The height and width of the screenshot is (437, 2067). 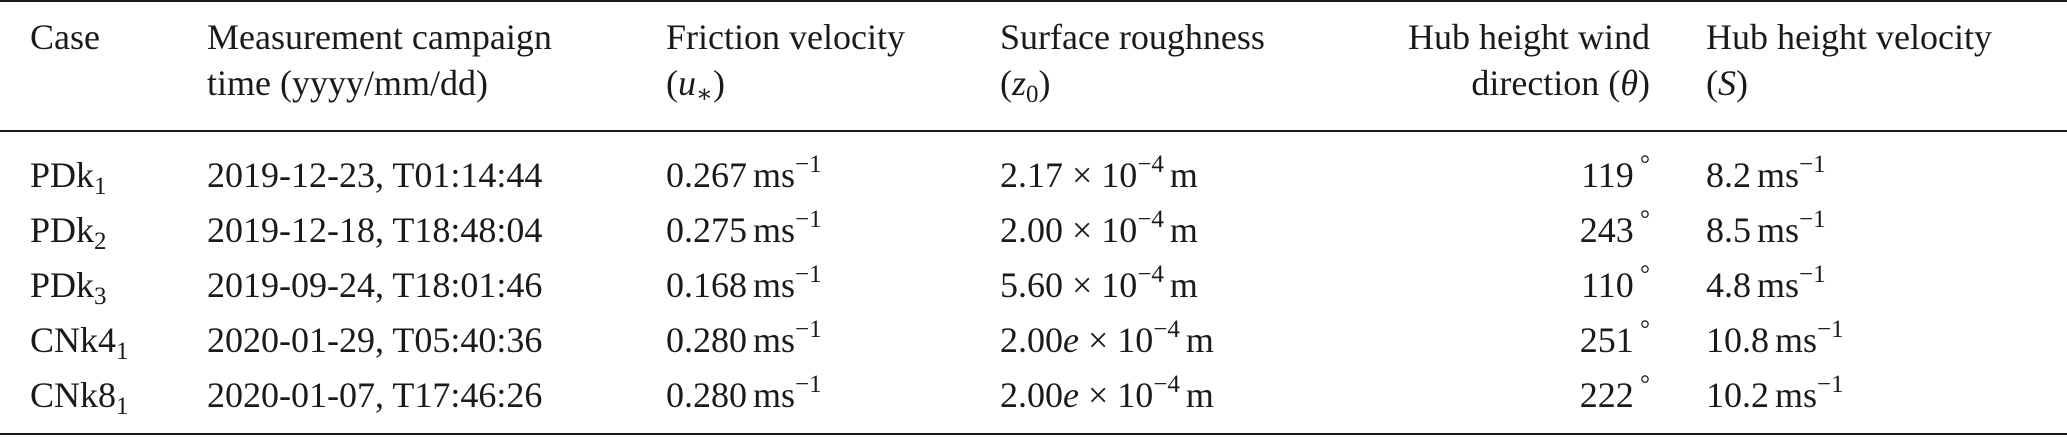 I want to click on roughness-coef: 2.17, so click(x=1031, y=175).